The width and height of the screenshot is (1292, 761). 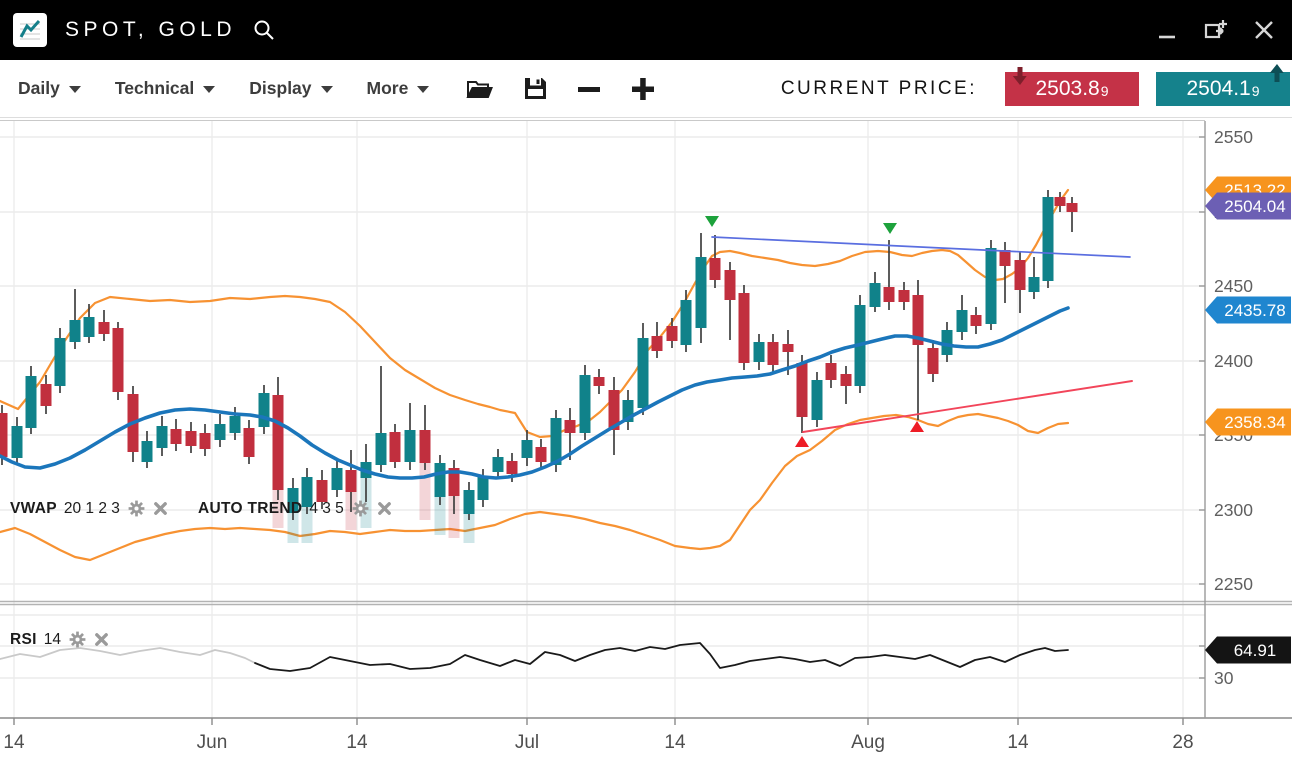 I want to click on menu-daily: Daily, so click(x=49, y=88).